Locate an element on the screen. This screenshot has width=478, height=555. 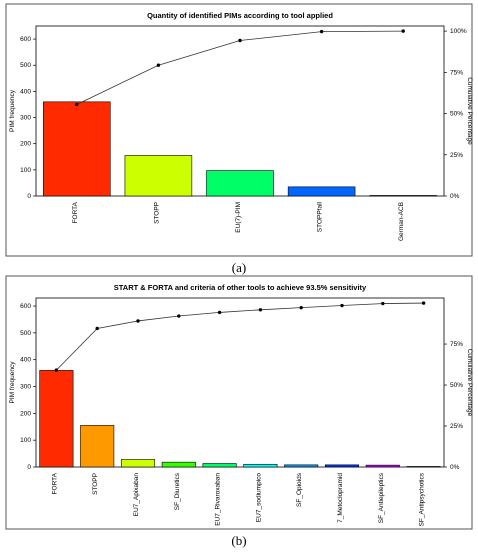
category-label: German-ACB is located at coordinates (401, 221).